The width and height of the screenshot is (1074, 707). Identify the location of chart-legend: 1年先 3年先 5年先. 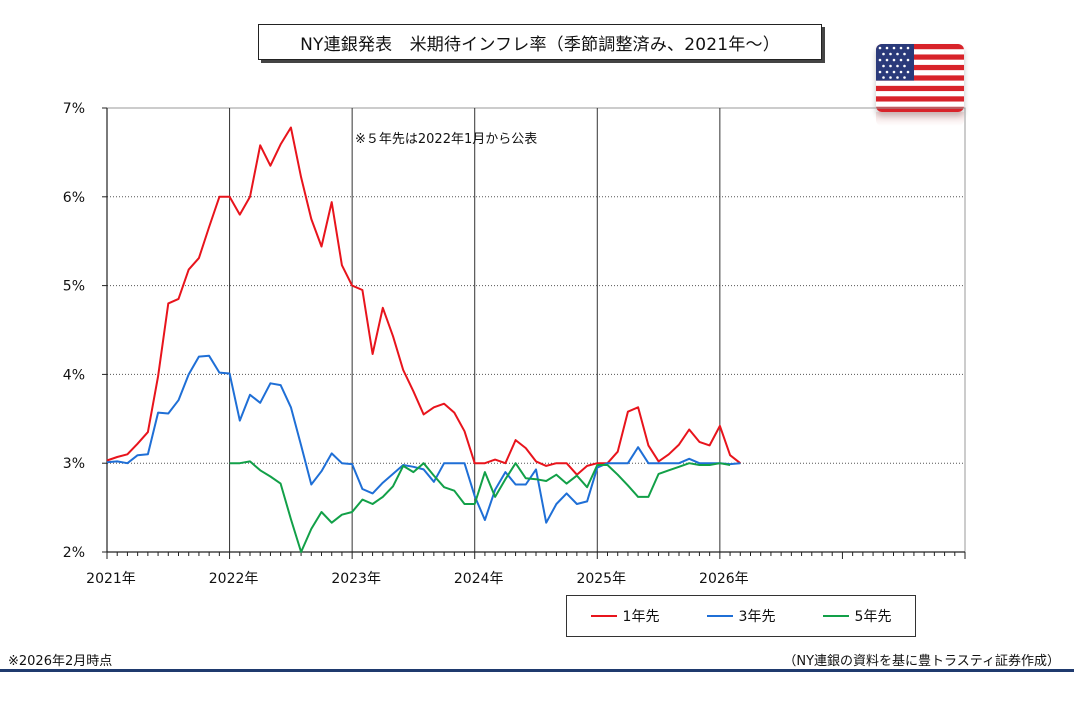
(741, 616).